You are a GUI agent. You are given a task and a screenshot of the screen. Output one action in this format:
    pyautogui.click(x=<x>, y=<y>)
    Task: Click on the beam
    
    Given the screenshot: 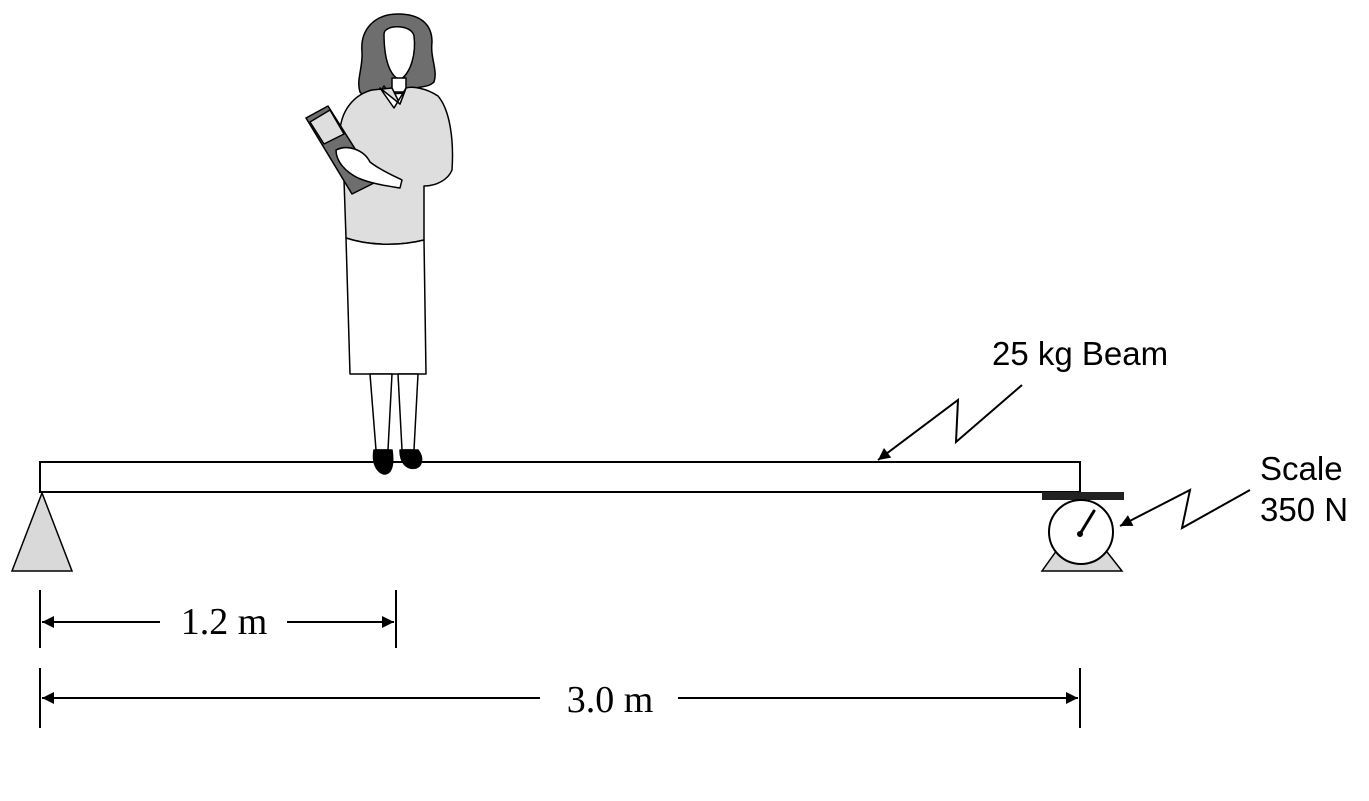 What is the action you would take?
    pyautogui.click(x=560, y=477)
    